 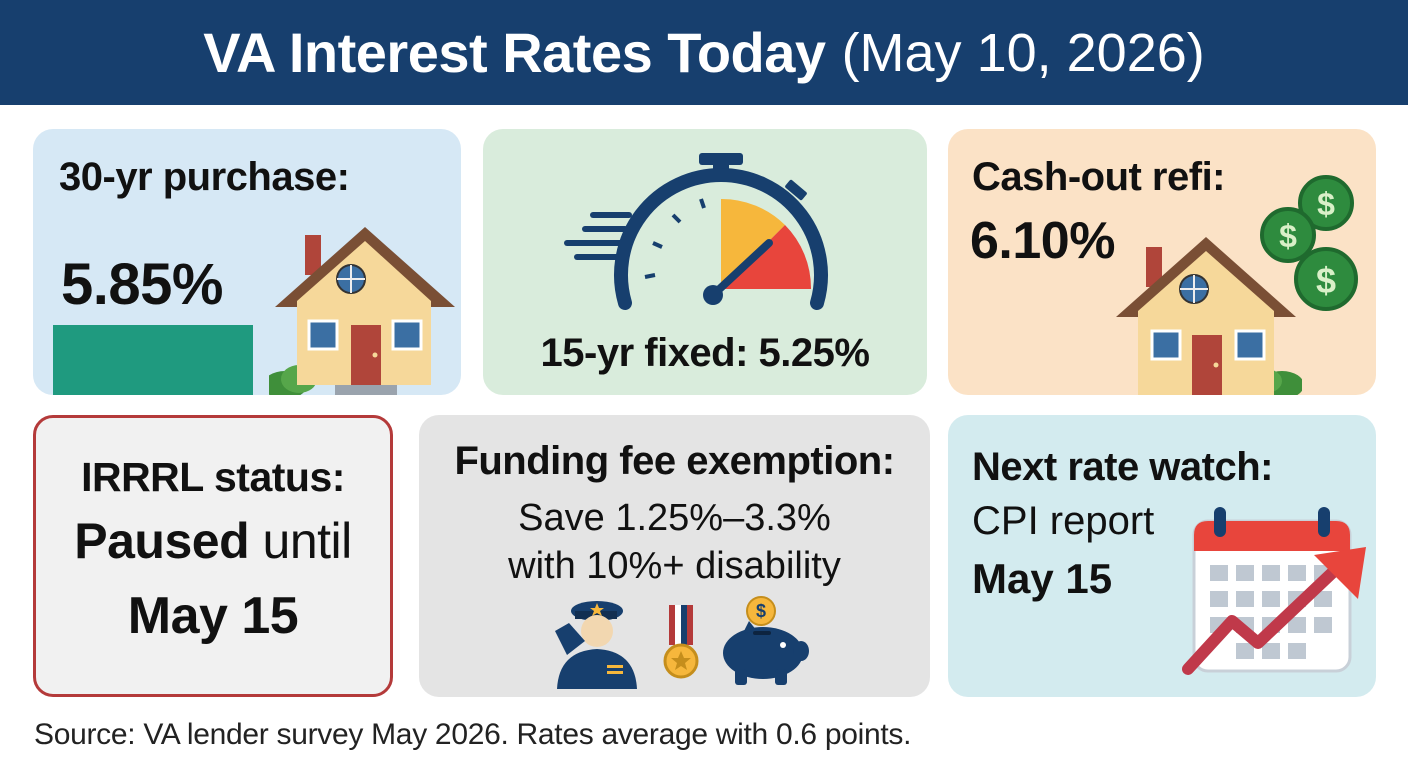 What do you see at coordinates (204, 177) in the screenshot?
I see `purchase-label: 30-yr purchase:` at bounding box center [204, 177].